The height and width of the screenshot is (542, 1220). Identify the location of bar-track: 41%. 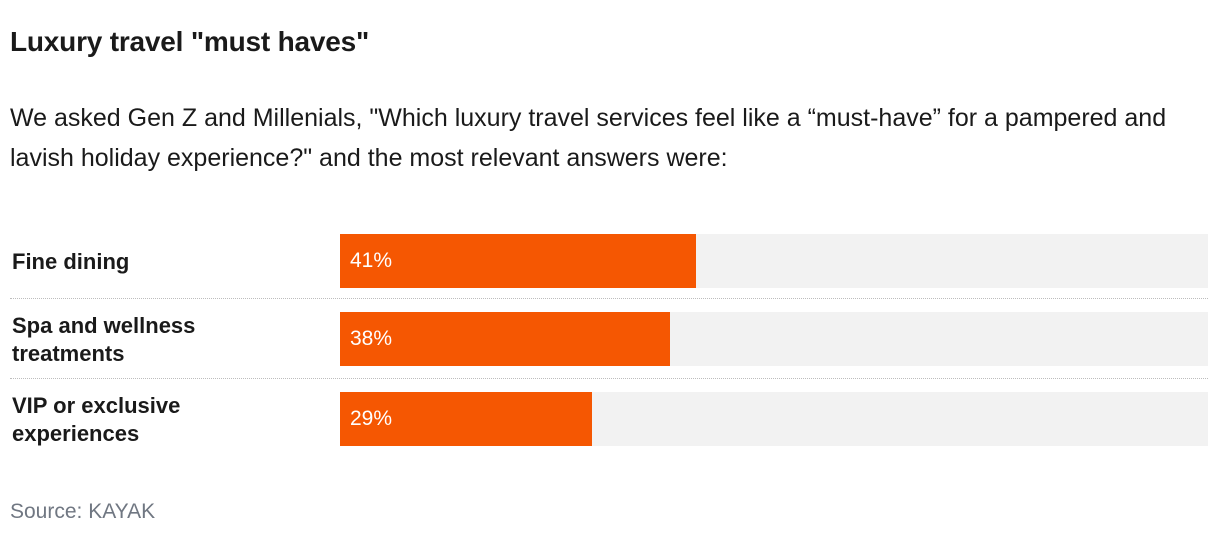
(774, 261).